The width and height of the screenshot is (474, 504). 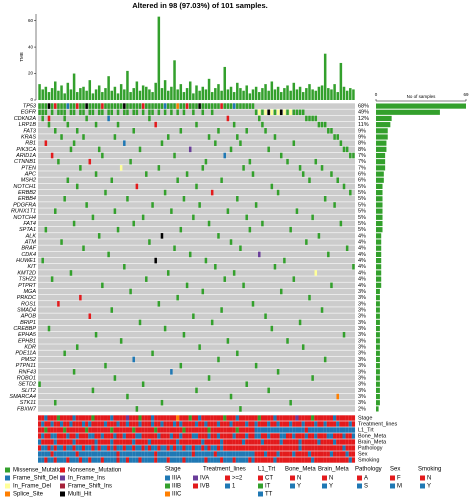 I want to click on legend-label: Nonsense_Mutation, so click(x=94, y=471).